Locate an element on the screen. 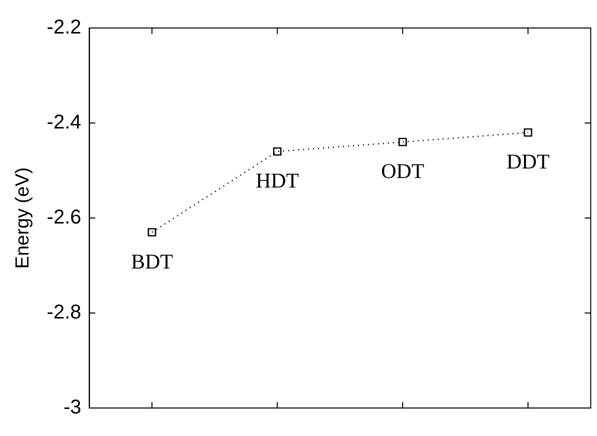  x-tick-label: HDT is located at coordinates (278, 180).